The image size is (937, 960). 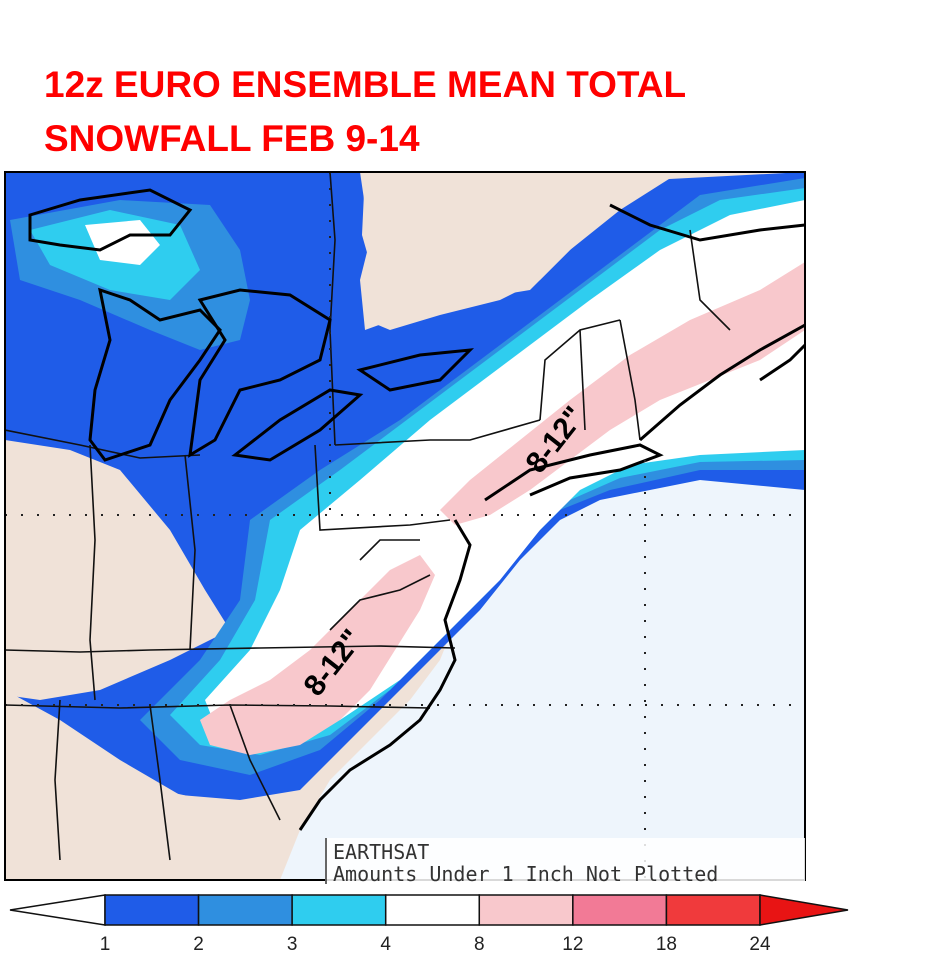 What do you see at coordinates (198, 944) in the screenshot?
I see `legend-tick-2: 2` at bounding box center [198, 944].